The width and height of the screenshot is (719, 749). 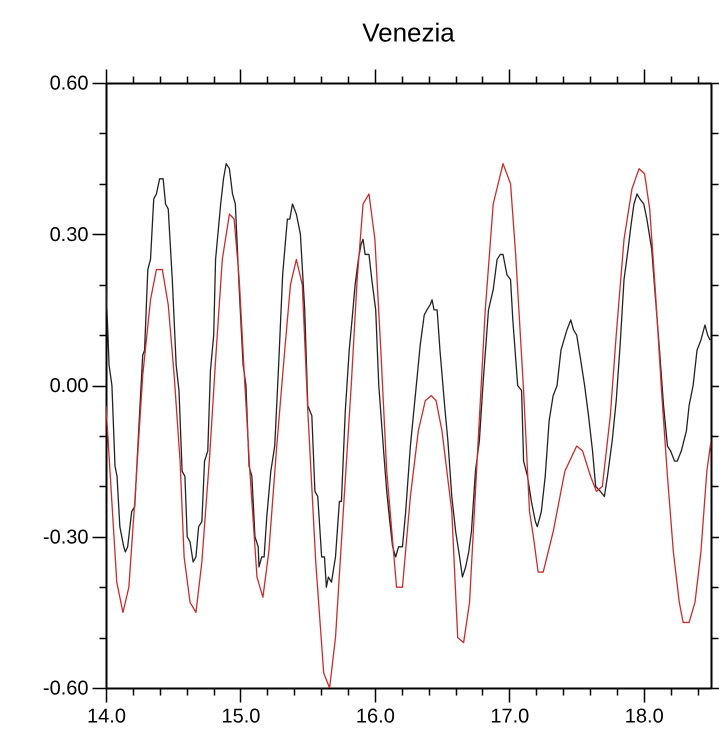 I want to click on x-tick-label: 15.0, so click(x=240, y=717).